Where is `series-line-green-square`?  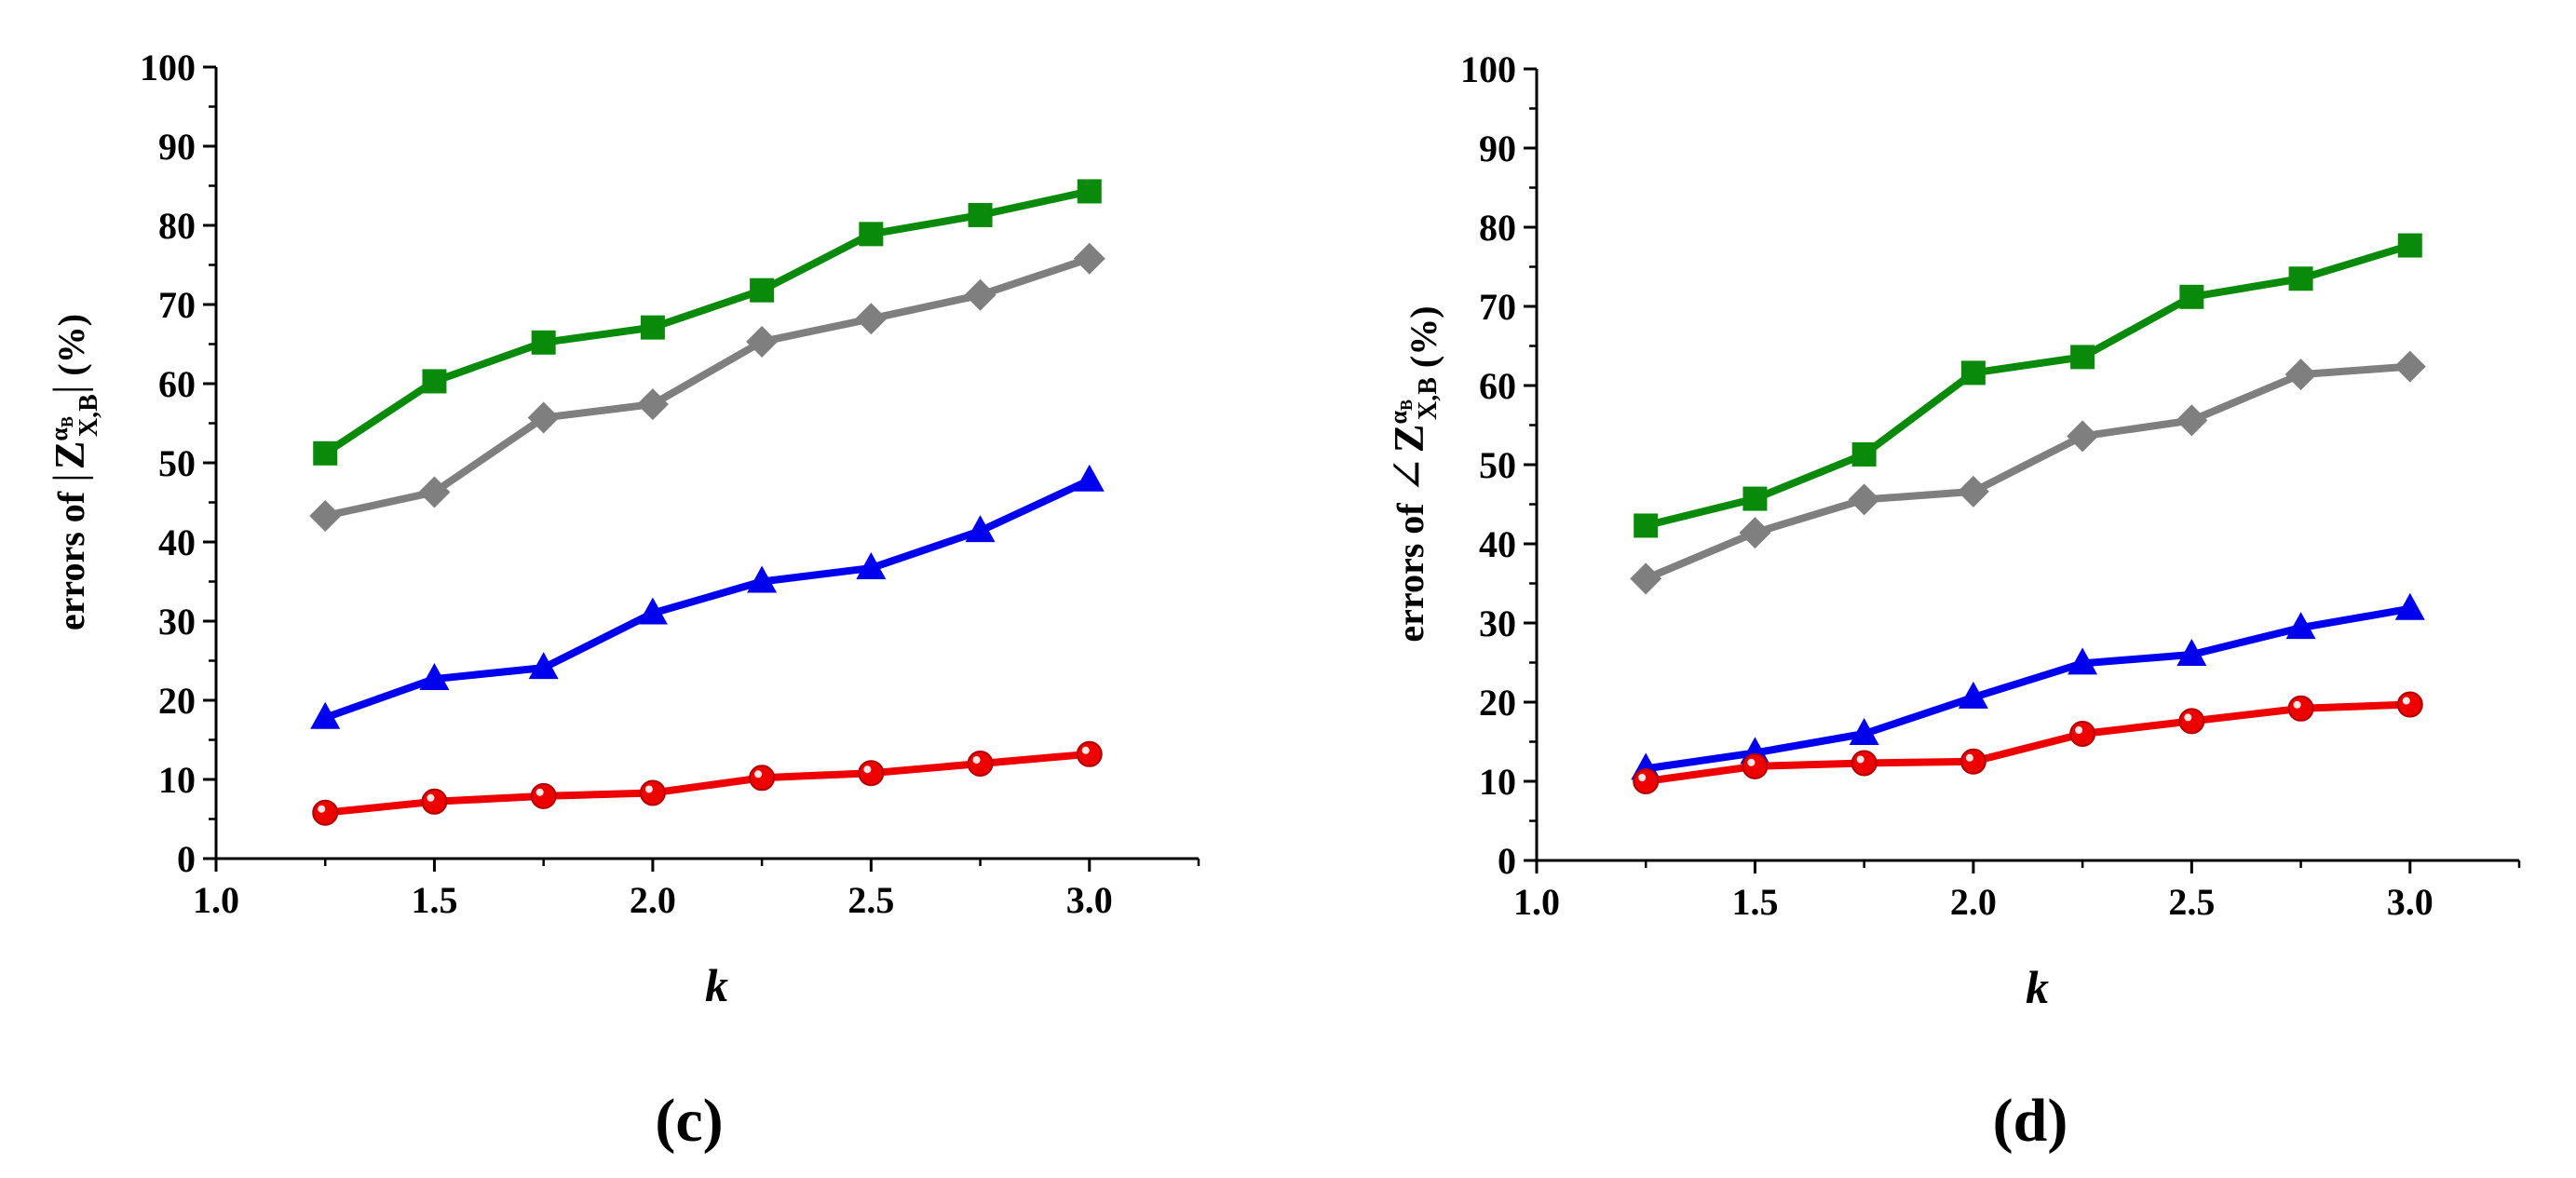
series-line-green-square is located at coordinates (2028, 385).